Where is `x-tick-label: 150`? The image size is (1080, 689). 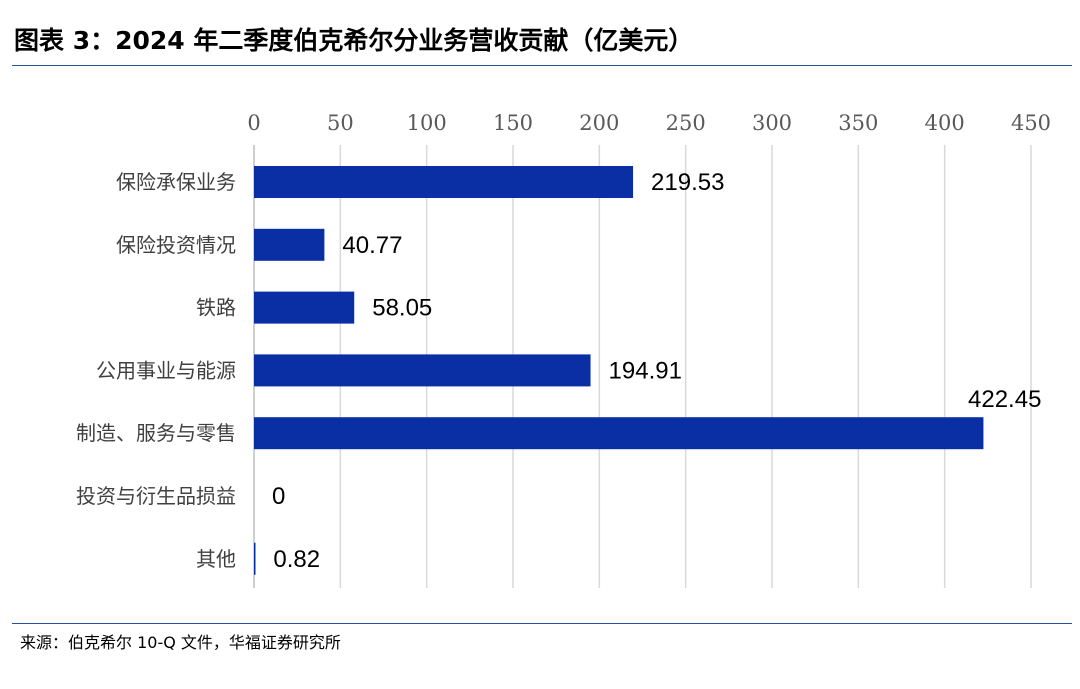 x-tick-label: 150 is located at coordinates (513, 123).